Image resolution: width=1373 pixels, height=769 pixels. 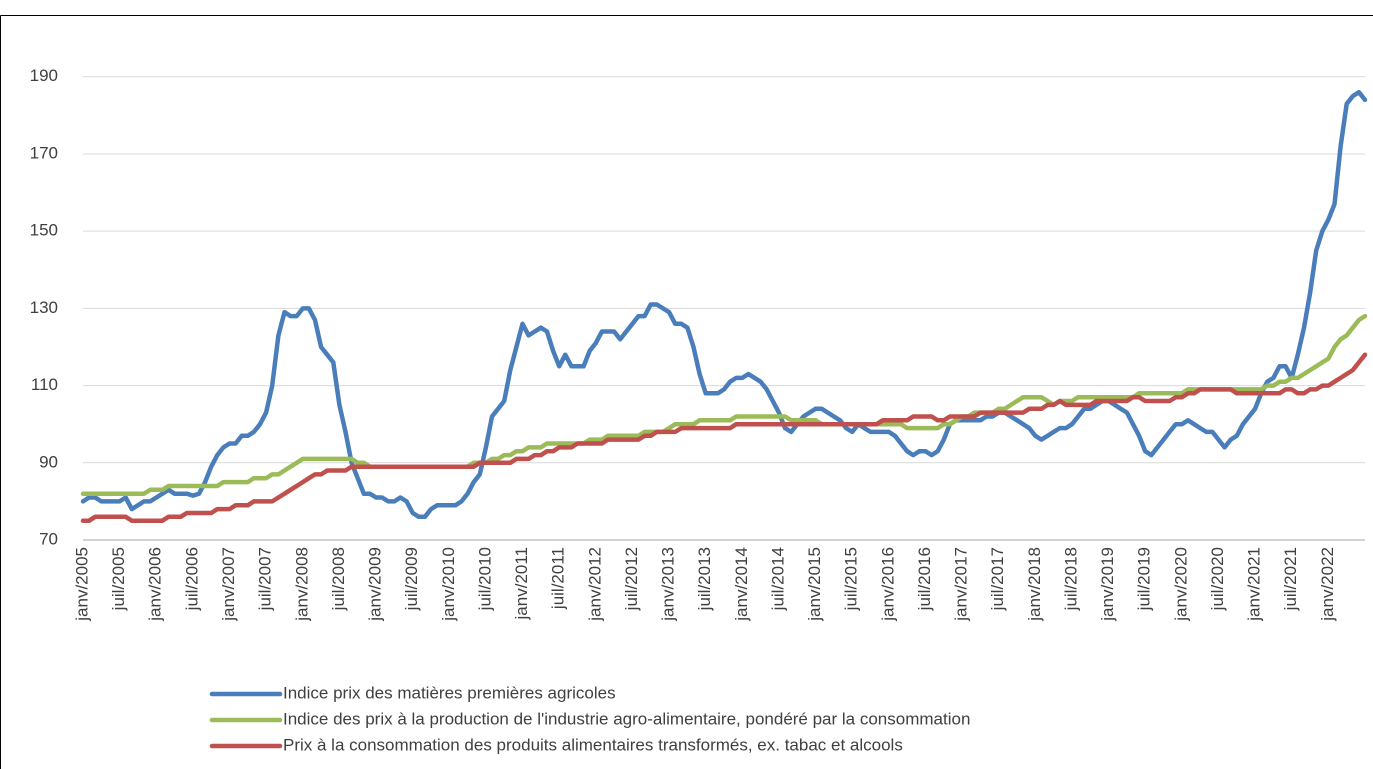 I want to click on x-tick-label: juil/2016, so click(x=924, y=579).